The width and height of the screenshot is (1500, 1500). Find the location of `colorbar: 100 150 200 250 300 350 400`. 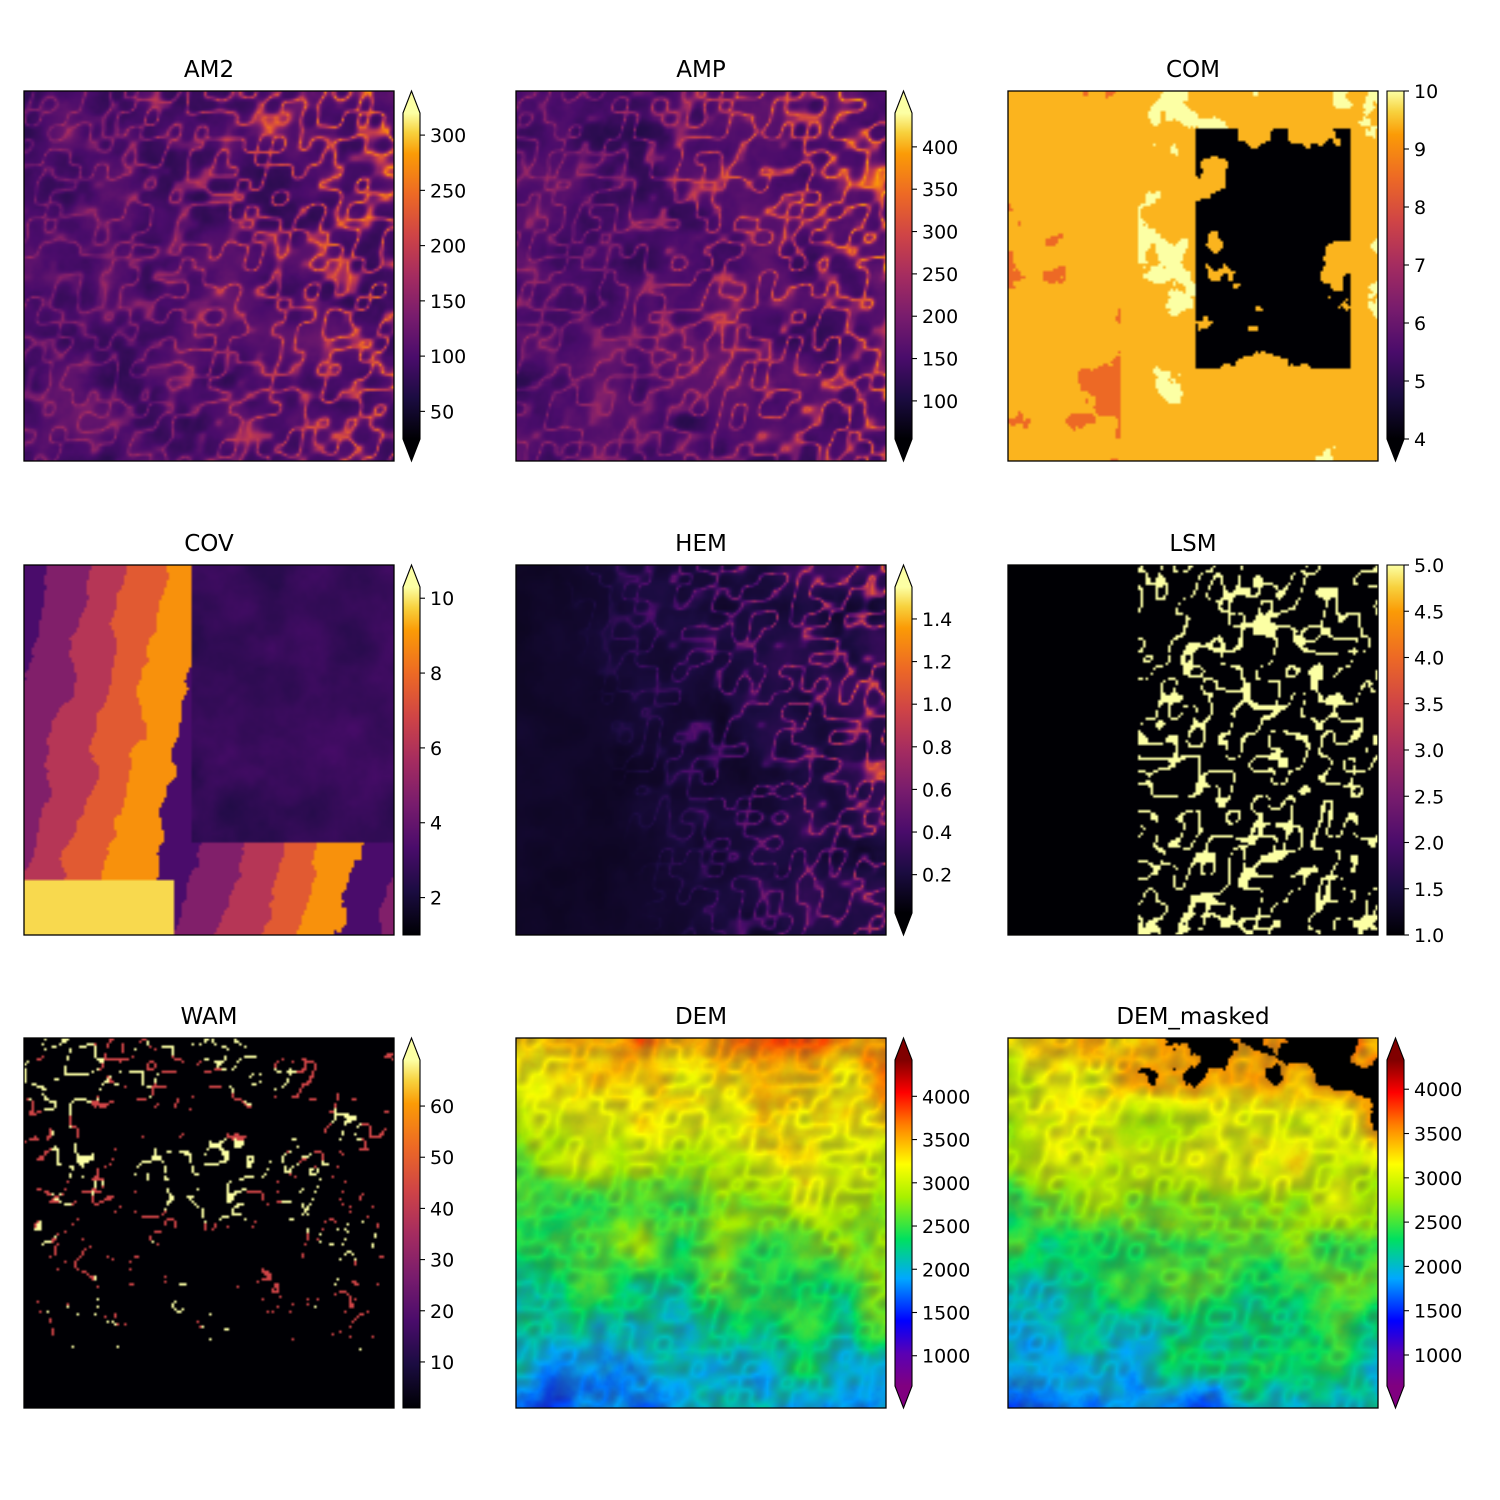

colorbar: 100 150 200 250 300 350 400 is located at coordinates (926, 276).